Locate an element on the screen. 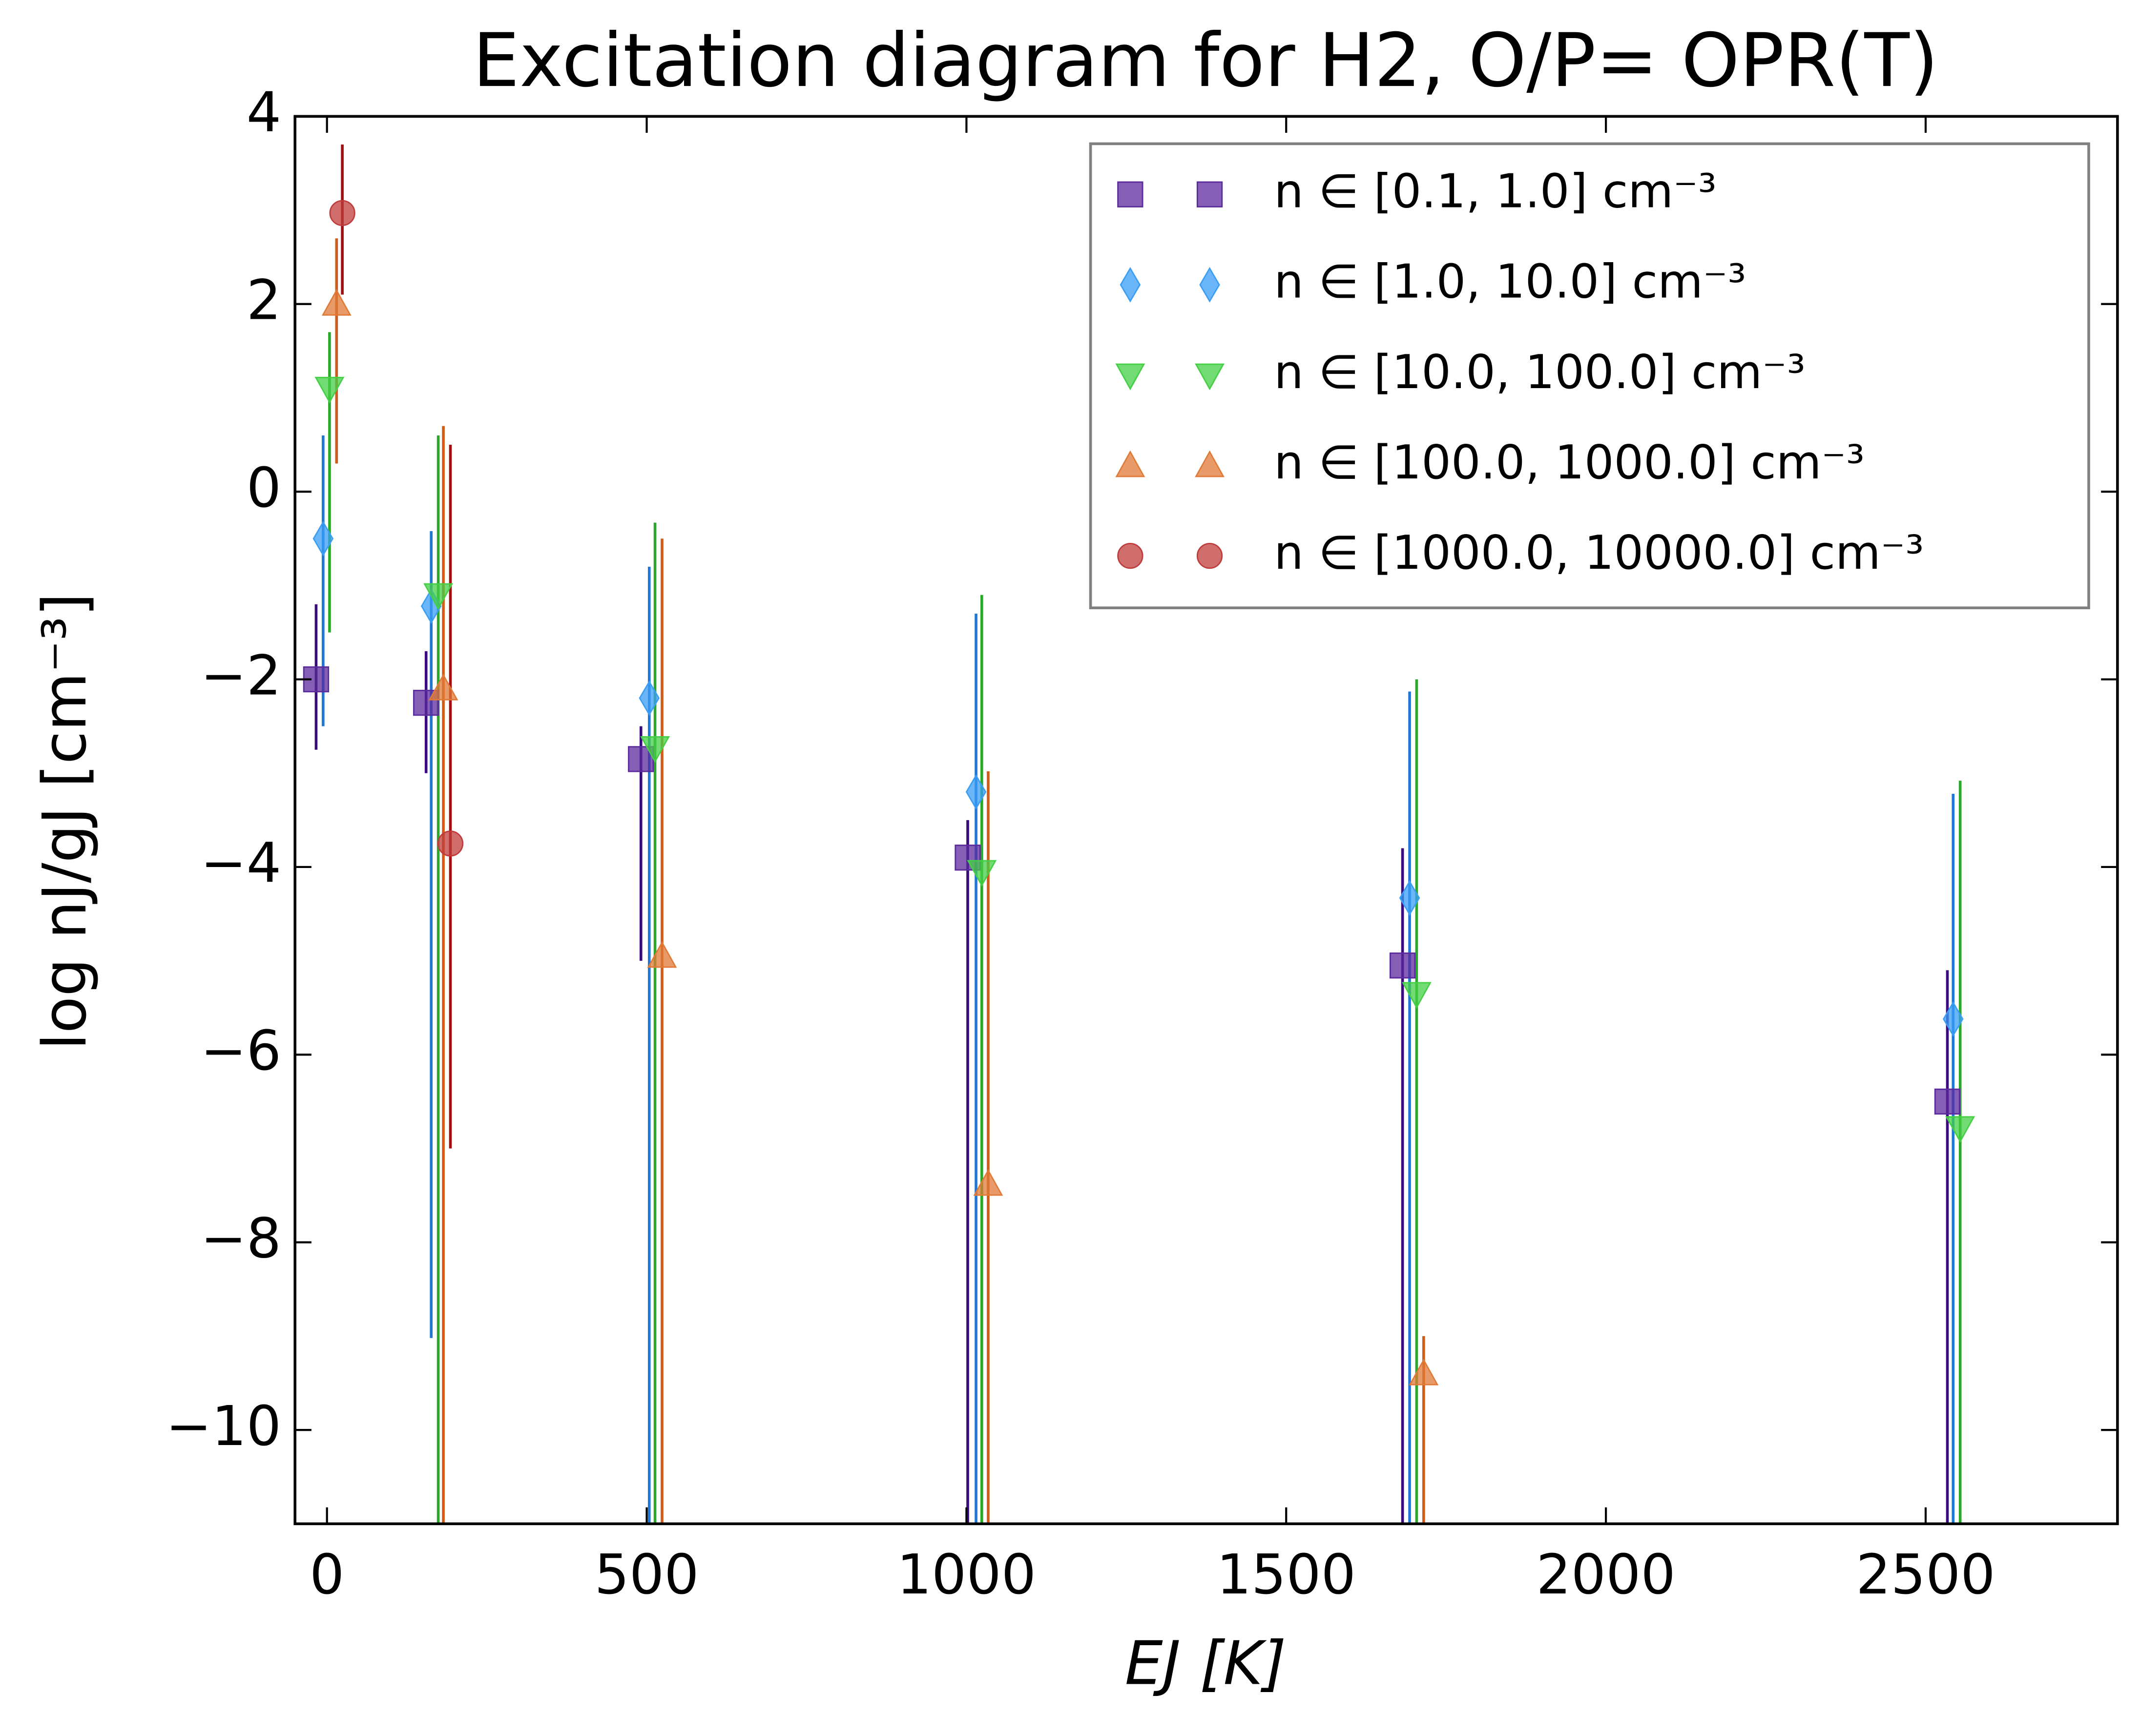  legend-box is located at coordinates (1589, 375).